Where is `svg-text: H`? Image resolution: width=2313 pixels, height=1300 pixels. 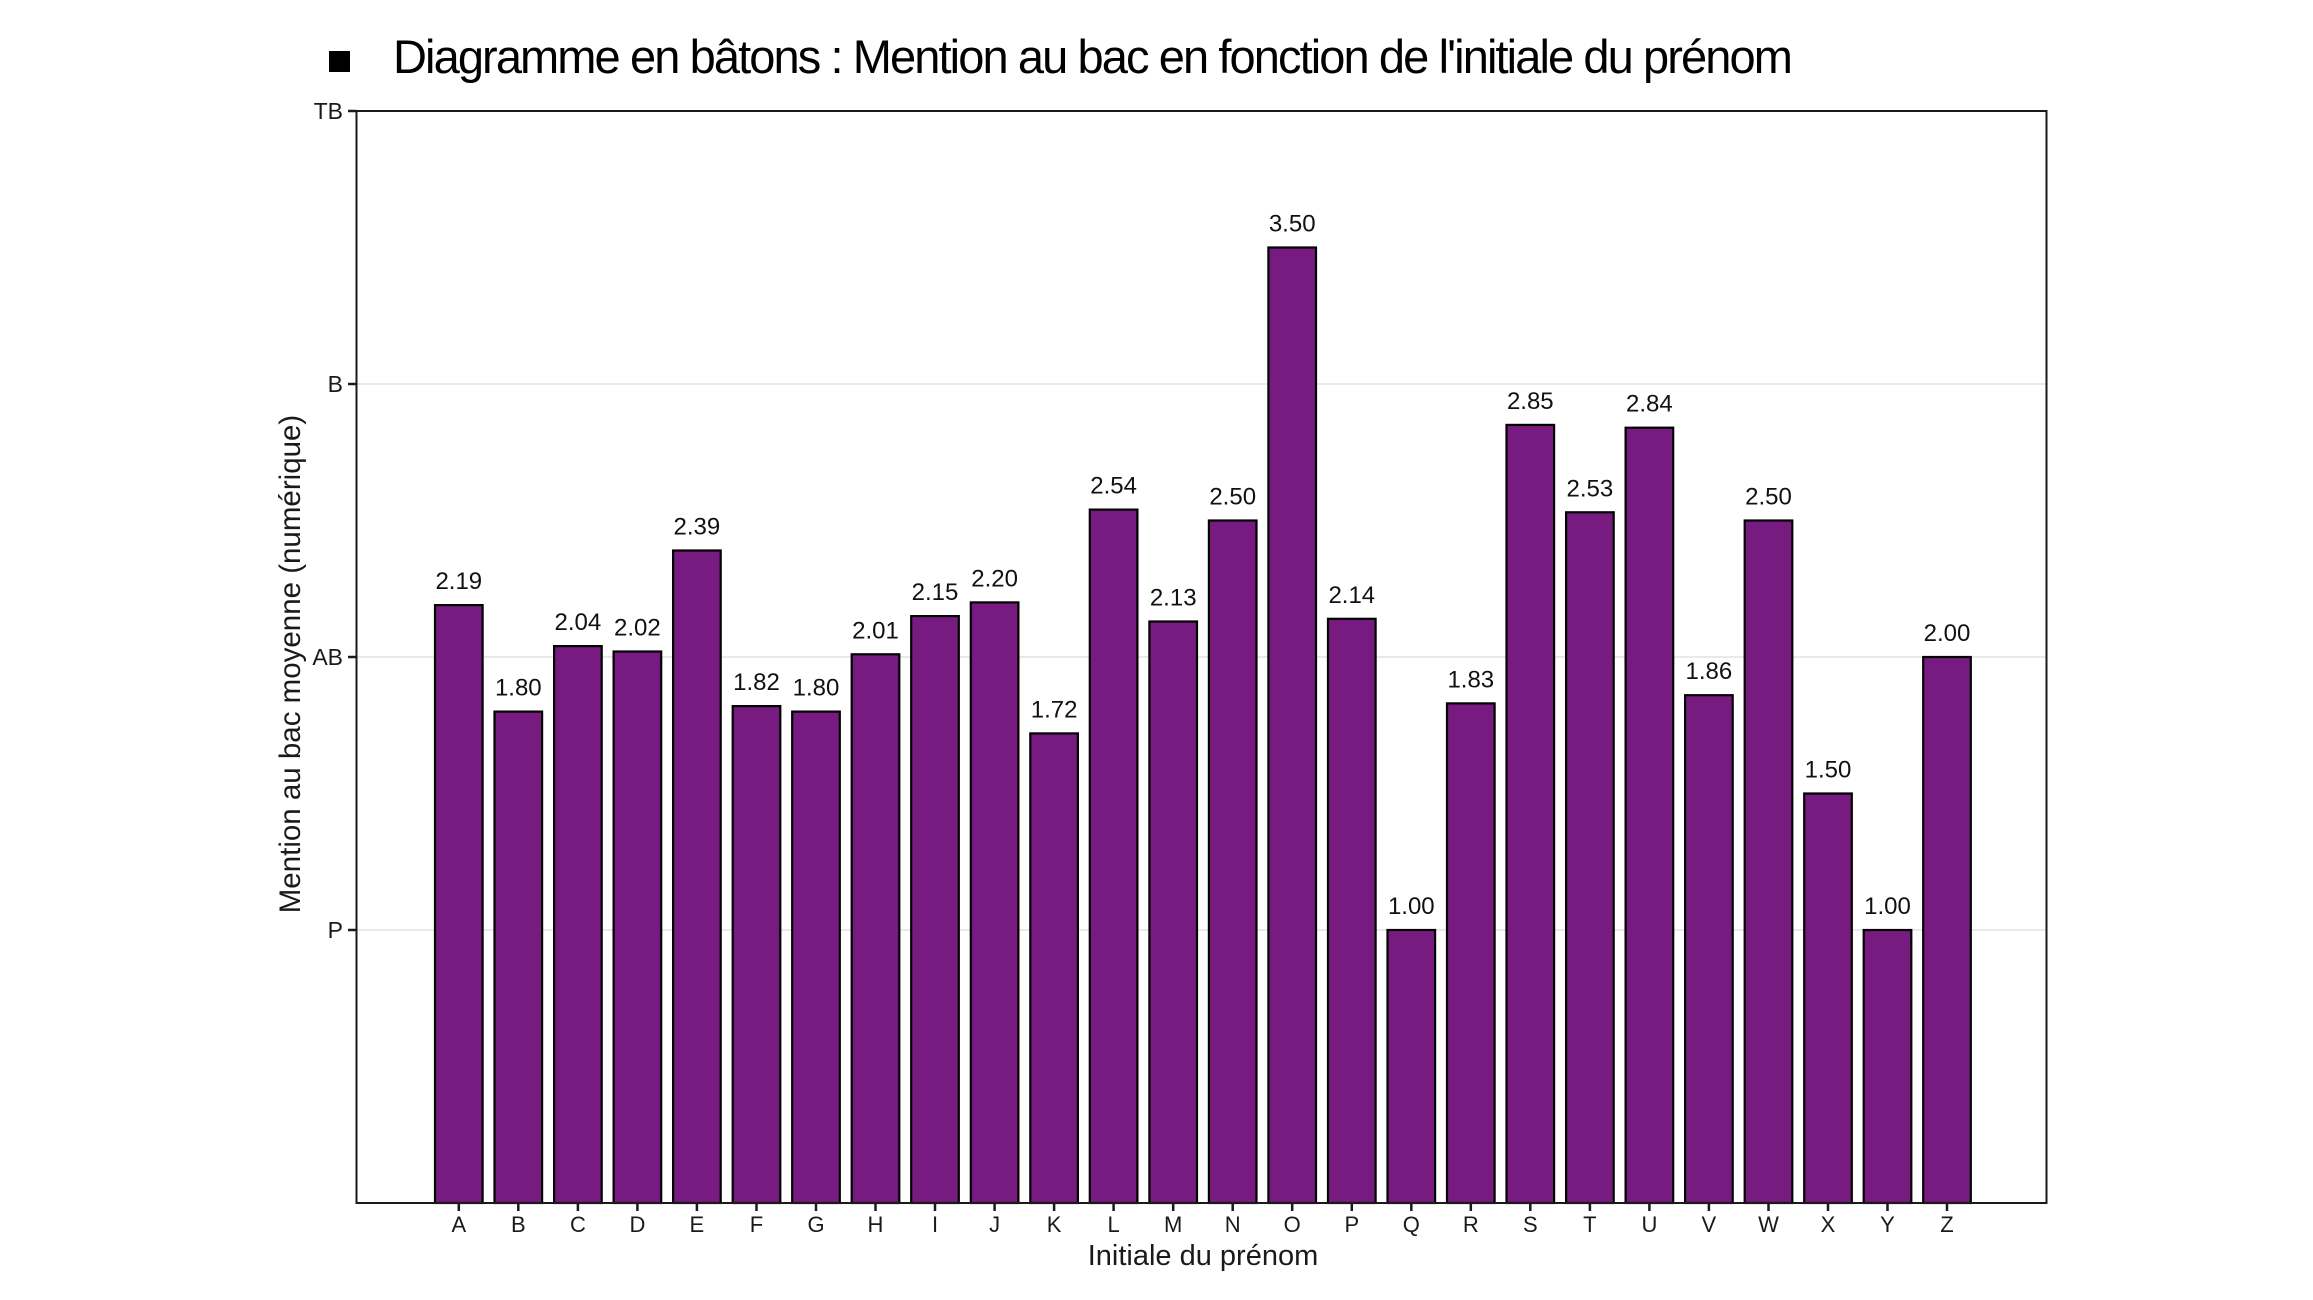
svg-text: H is located at coordinates (876, 1224).